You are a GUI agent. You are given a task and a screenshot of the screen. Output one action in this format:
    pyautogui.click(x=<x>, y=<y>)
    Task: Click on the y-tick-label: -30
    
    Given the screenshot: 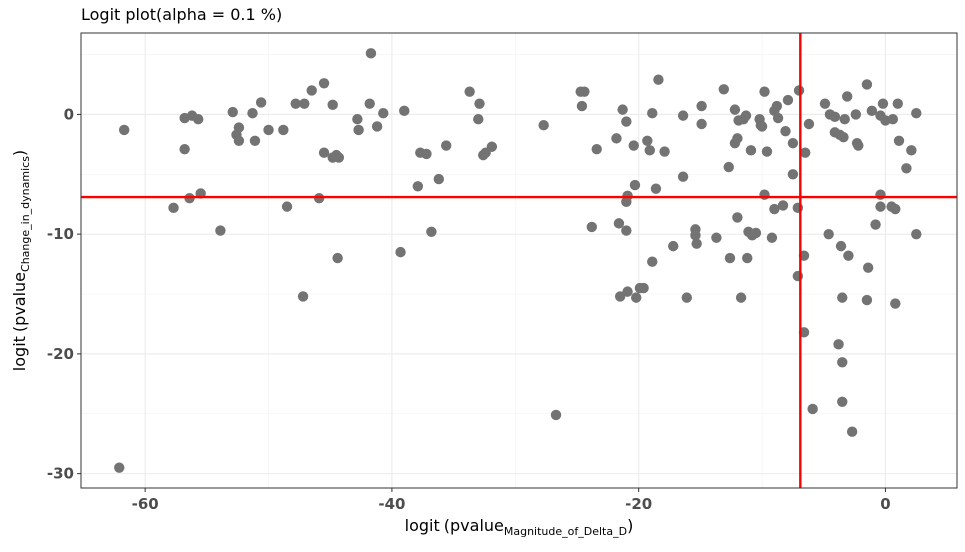 What is the action you would take?
    pyautogui.click(x=60, y=474)
    